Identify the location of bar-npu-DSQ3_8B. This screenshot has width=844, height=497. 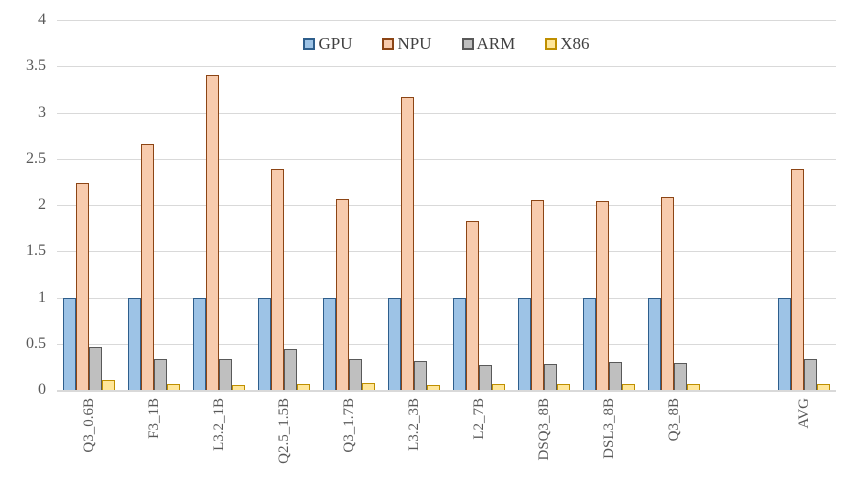
(537, 295).